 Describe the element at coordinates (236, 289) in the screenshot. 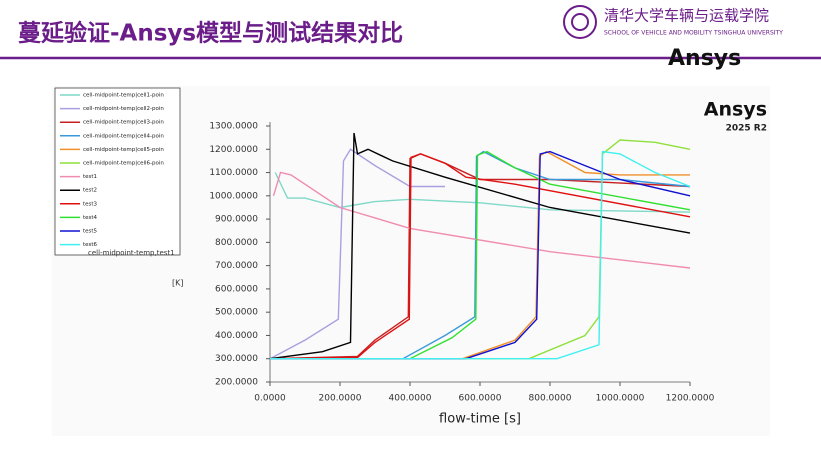

I see `y-tick-label: 600.0000` at that location.